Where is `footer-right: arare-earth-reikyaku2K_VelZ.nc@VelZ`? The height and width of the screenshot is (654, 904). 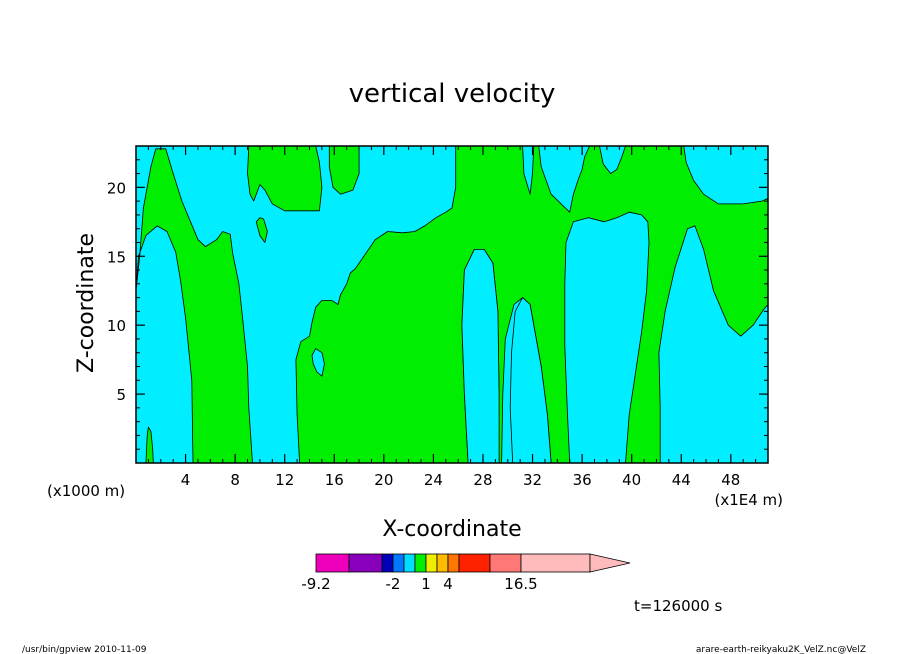 footer-right: arare-earth-reikyaku2K_VelZ.nc@VelZ is located at coordinates (781, 649).